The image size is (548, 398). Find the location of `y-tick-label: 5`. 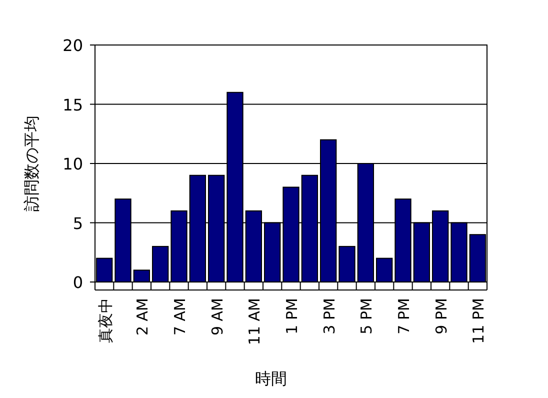

y-tick-label: 5 is located at coordinates (77, 223).